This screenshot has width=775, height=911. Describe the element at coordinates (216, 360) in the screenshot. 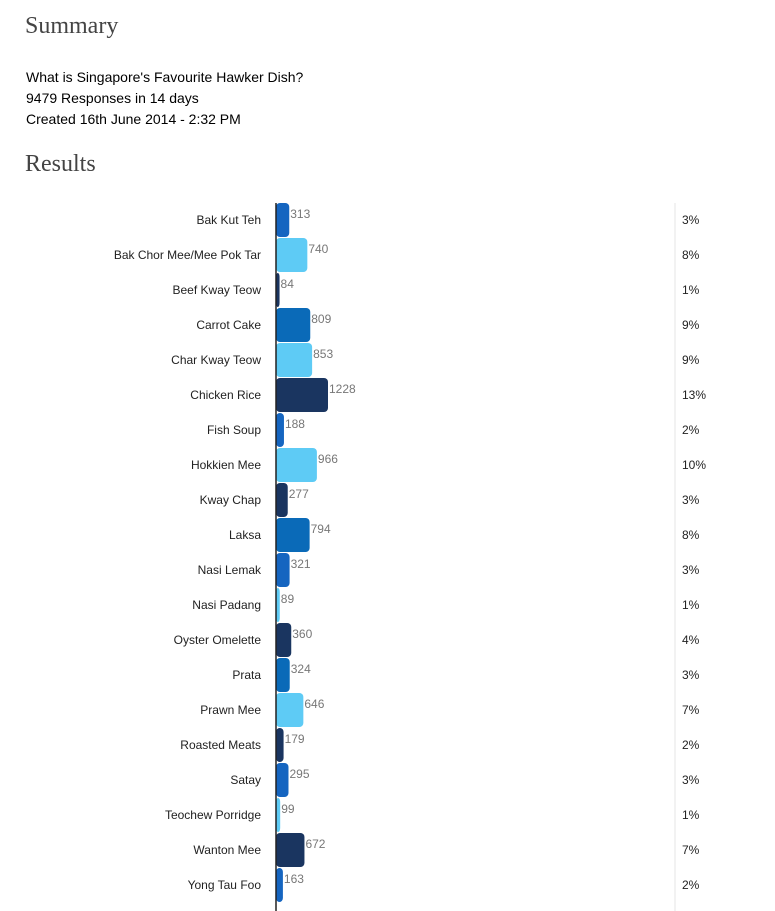

I see `category-label-4: Char Kway Teow` at that location.